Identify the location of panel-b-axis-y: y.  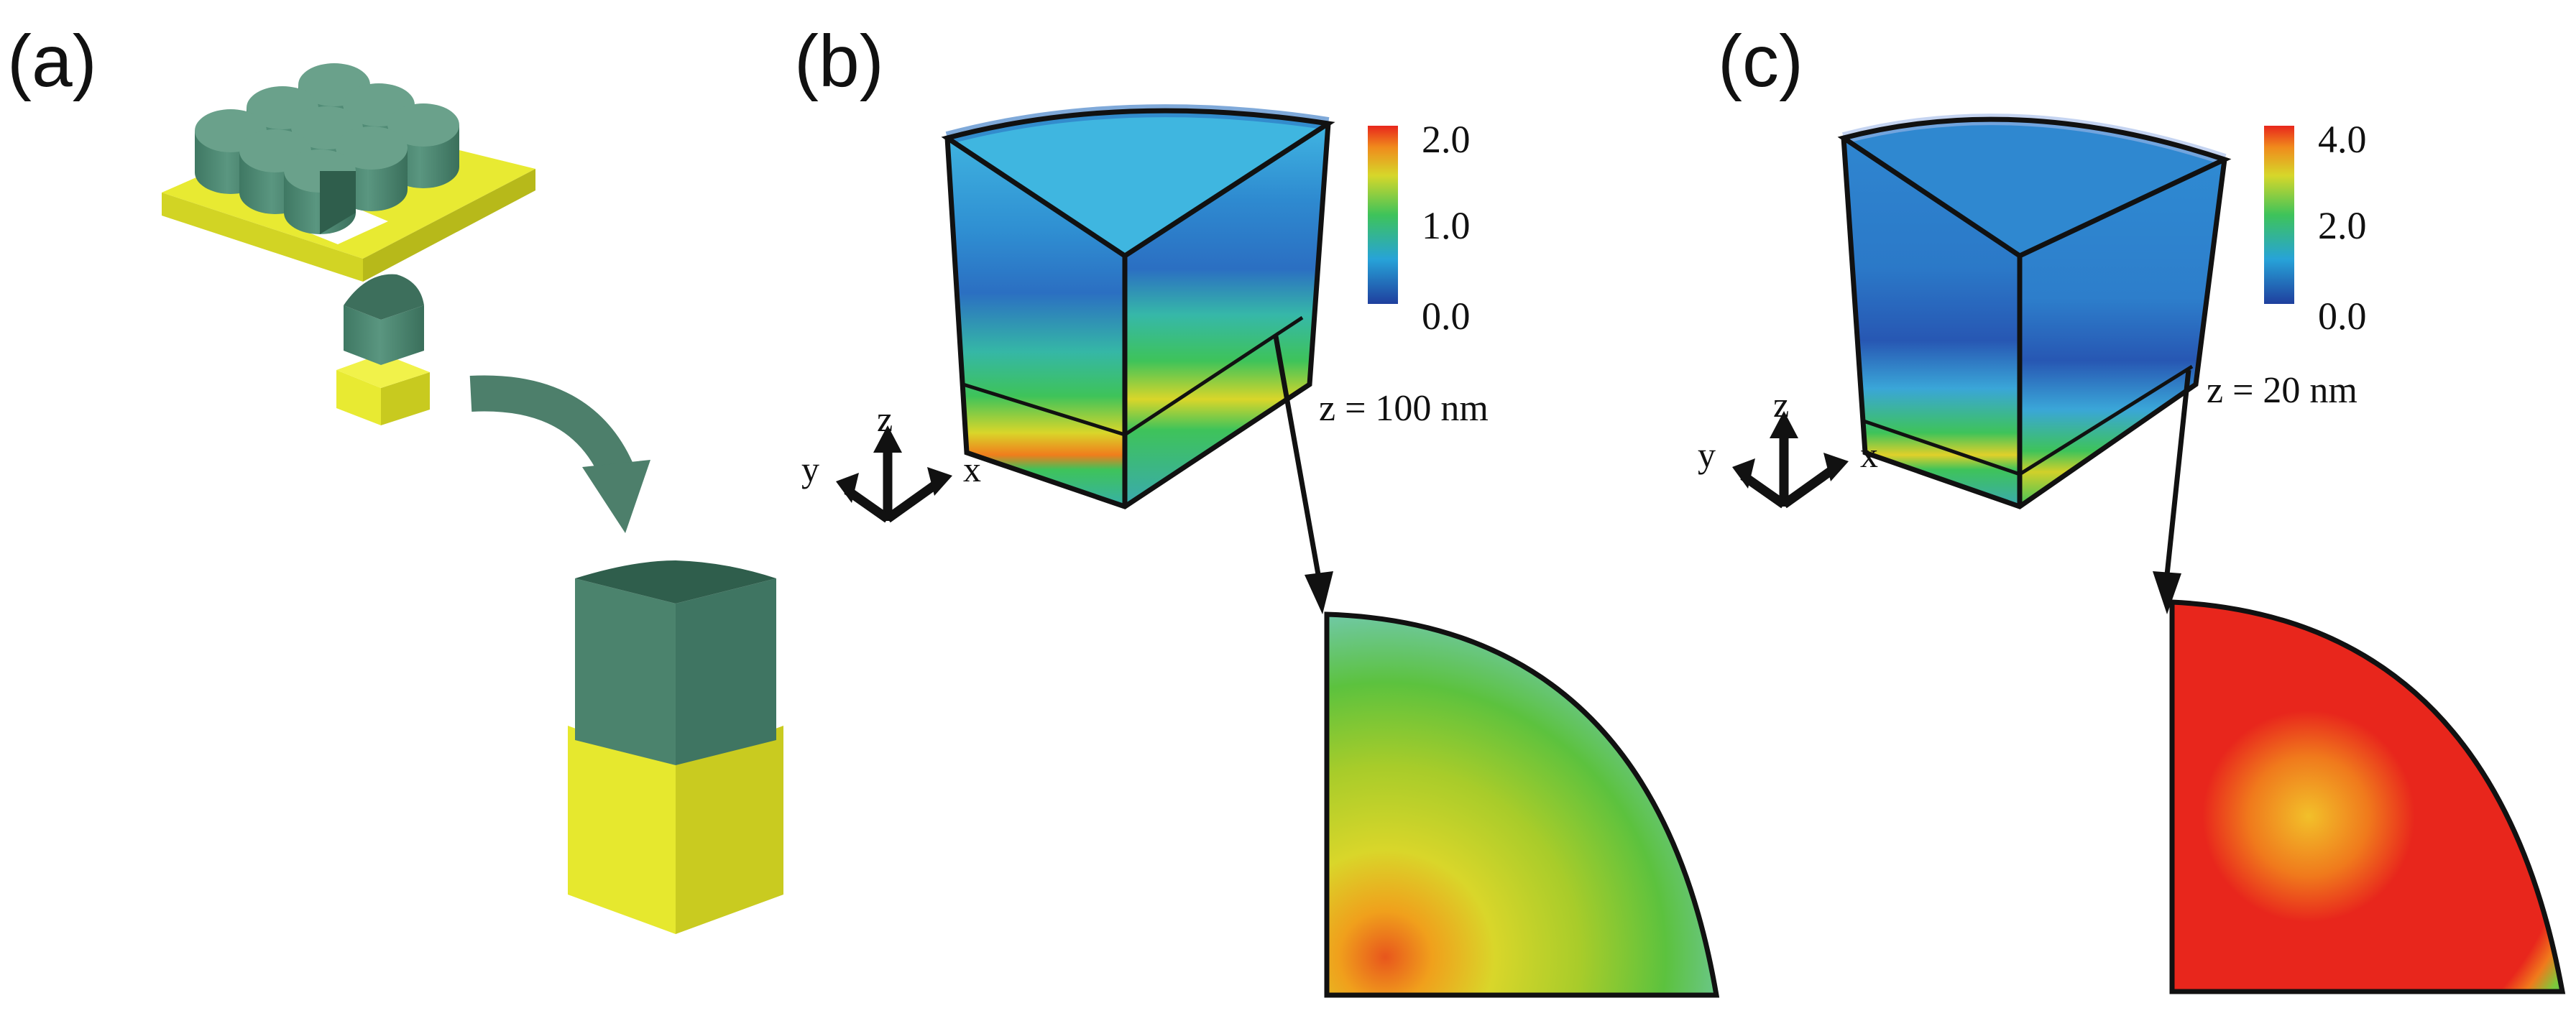
(810, 469).